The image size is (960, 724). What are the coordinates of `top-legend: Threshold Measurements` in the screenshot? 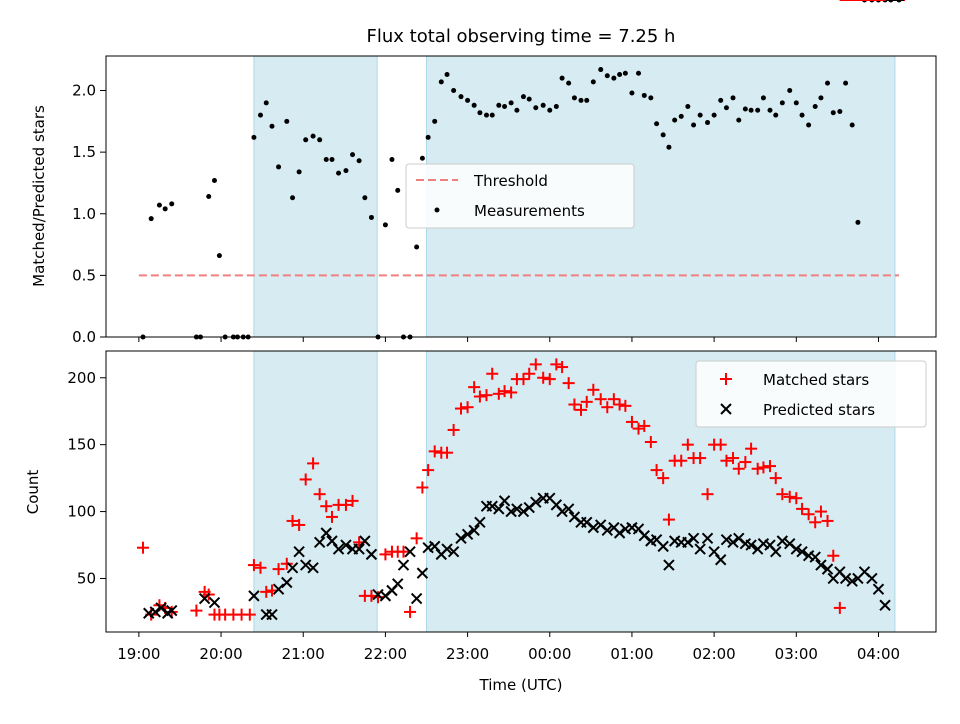 It's located at (520, 196).